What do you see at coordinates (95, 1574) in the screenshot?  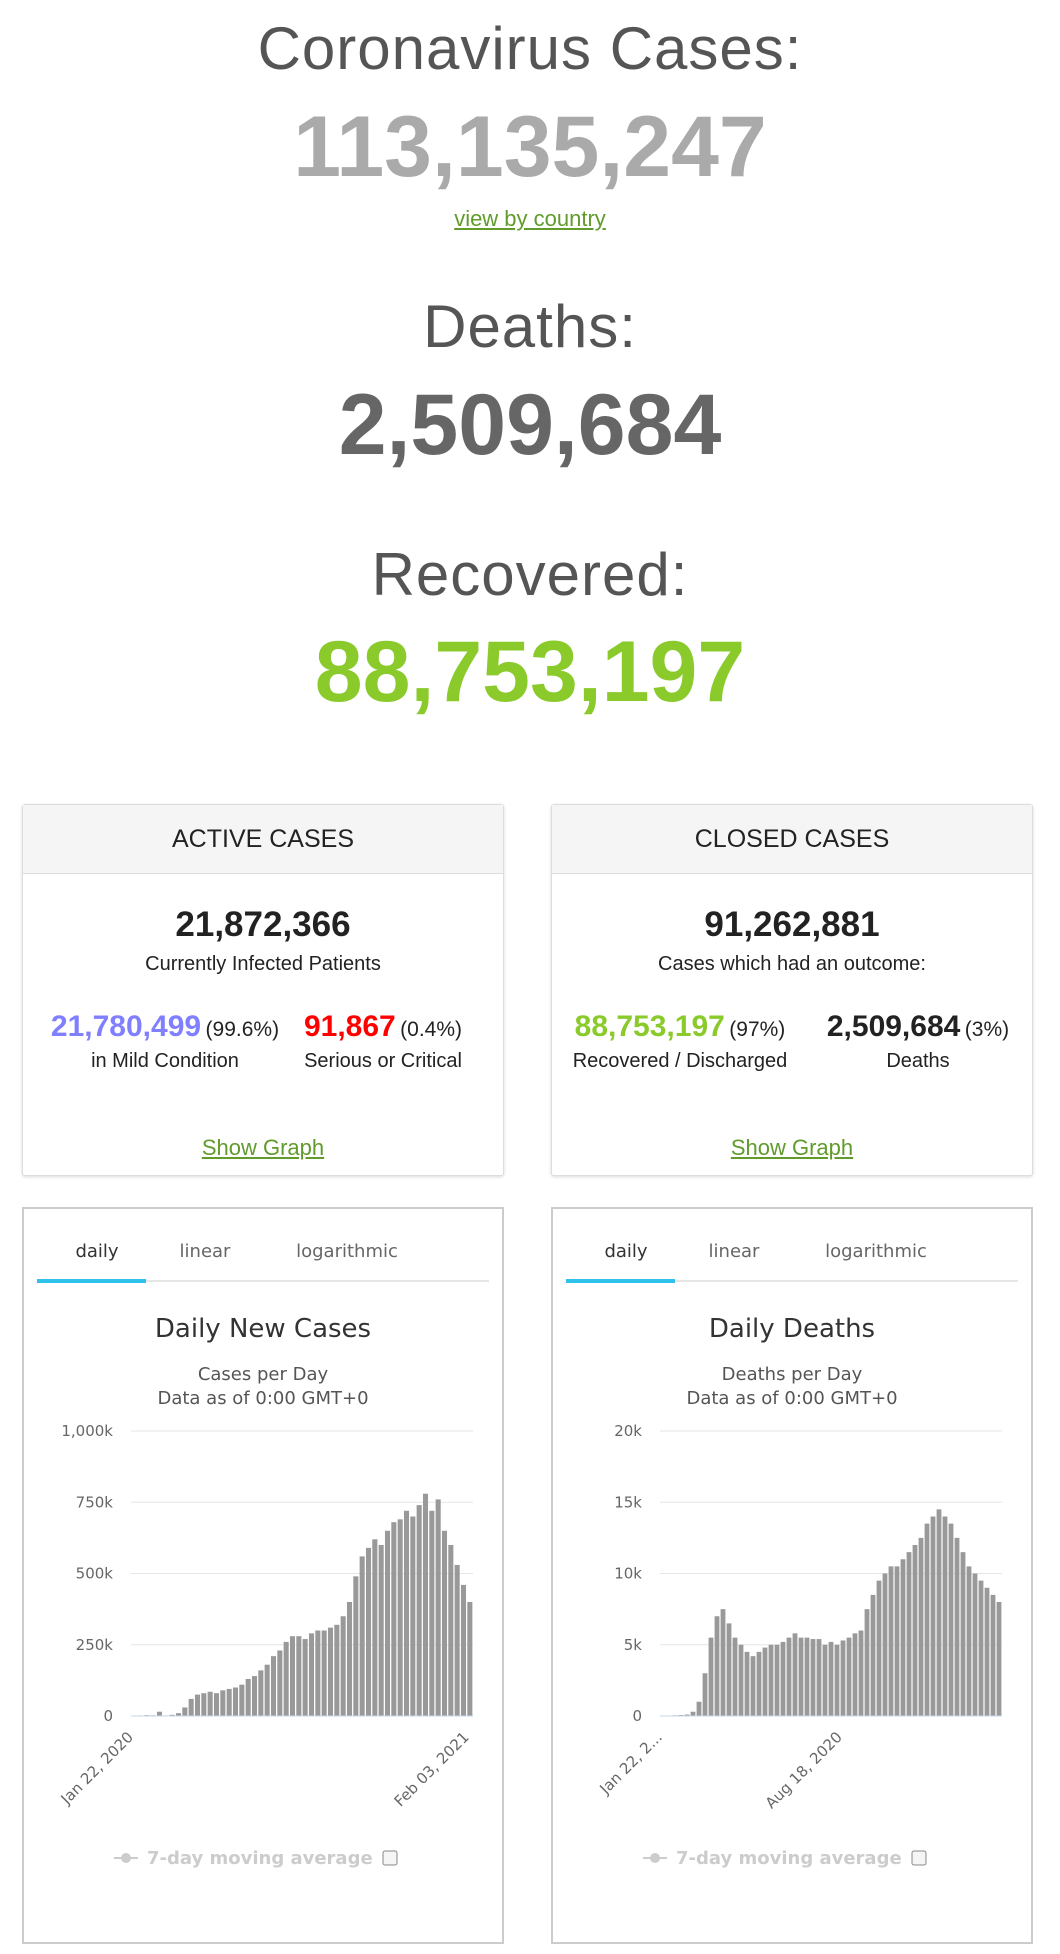 I see `y-tick-label: 500k` at bounding box center [95, 1574].